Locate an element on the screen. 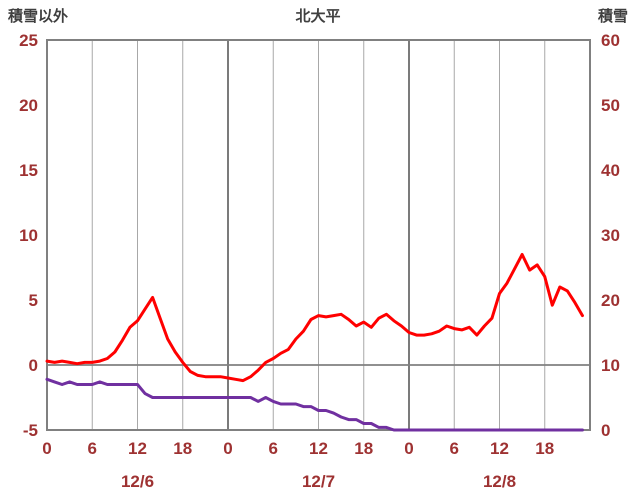 This screenshot has height=501, width=636. right-axis-tick-label: 10 is located at coordinates (610, 365).